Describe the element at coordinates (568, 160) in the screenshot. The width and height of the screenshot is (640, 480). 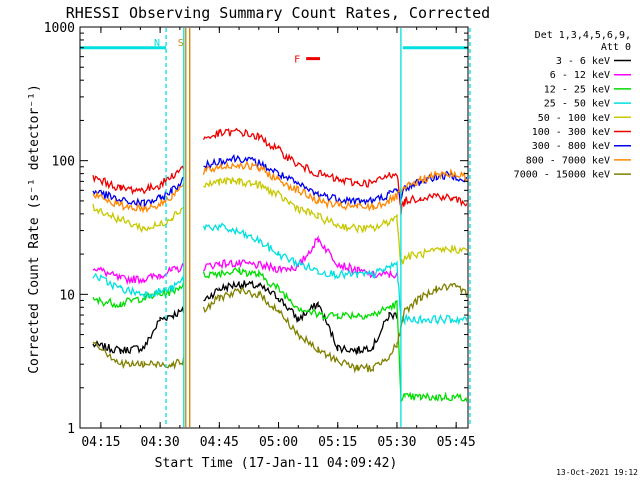
I see `legend-entry-label: 800 - 7000 keV` at that location.